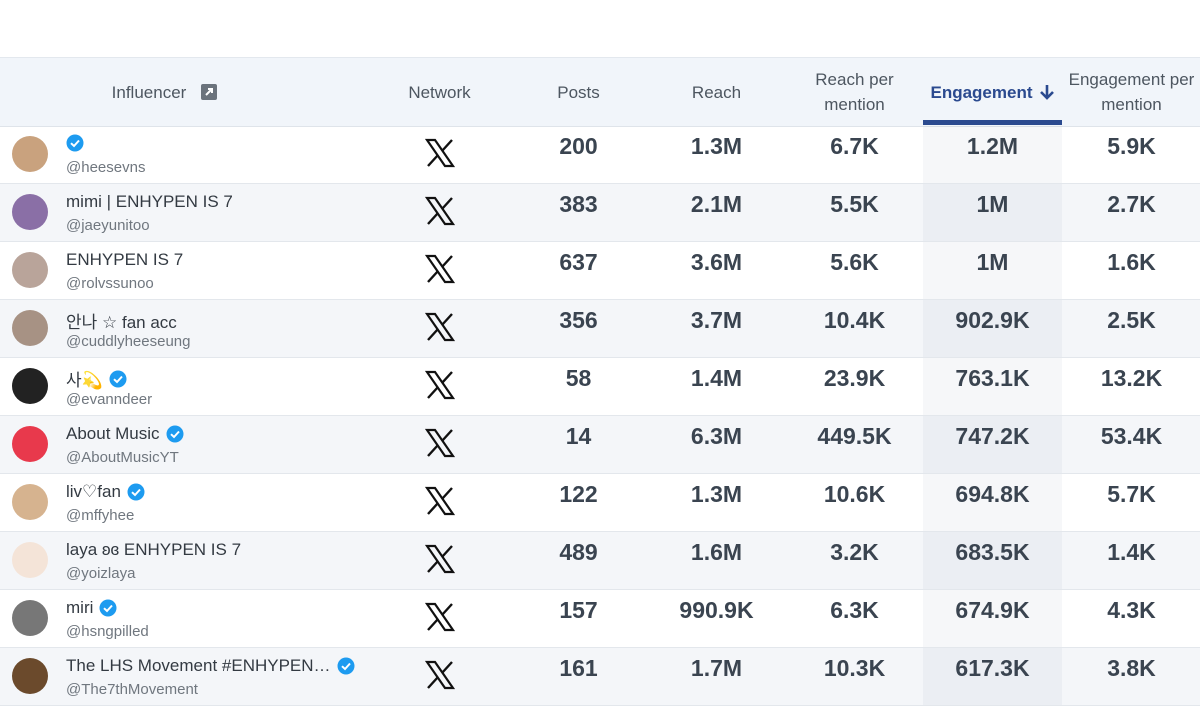 The height and width of the screenshot is (706, 1200). Describe the element at coordinates (600, 619) in the screenshot. I see `table-row: miri @hsngpilled 157 990.9K 6.3K 674.9K 4.3K` at that location.